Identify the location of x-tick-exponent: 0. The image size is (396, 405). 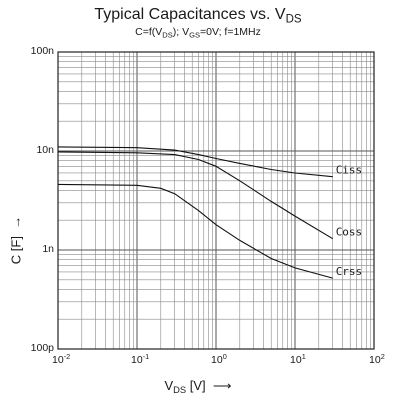
(224, 356).